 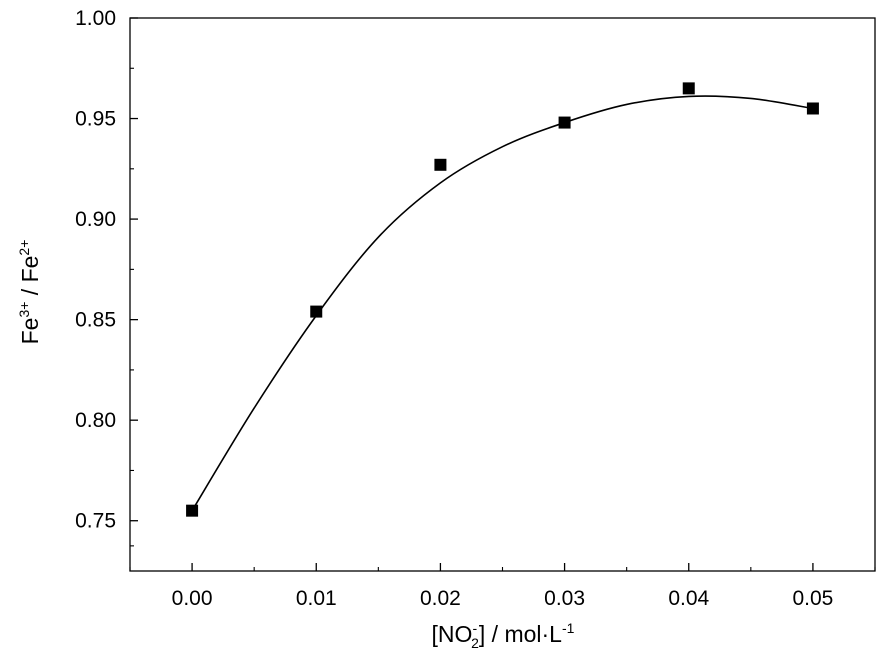 What do you see at coordinates (812, 598) in the screenshot?
I see `x-tick-label: 0.05` at bounding box center [812, 598].